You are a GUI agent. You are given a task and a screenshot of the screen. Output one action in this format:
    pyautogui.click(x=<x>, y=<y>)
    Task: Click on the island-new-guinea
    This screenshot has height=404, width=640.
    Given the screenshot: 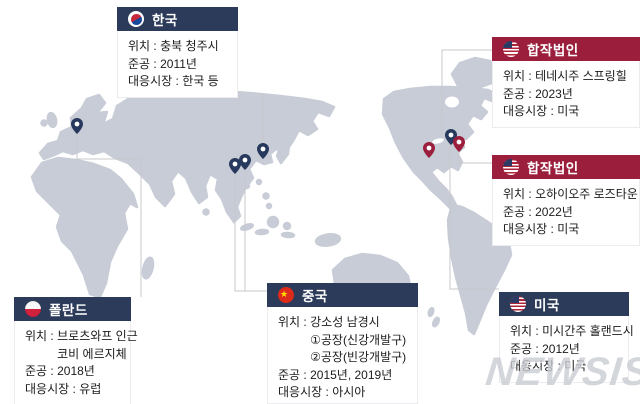 What is the action you would take?
    pyautogui.click(x=328, y=240)
    